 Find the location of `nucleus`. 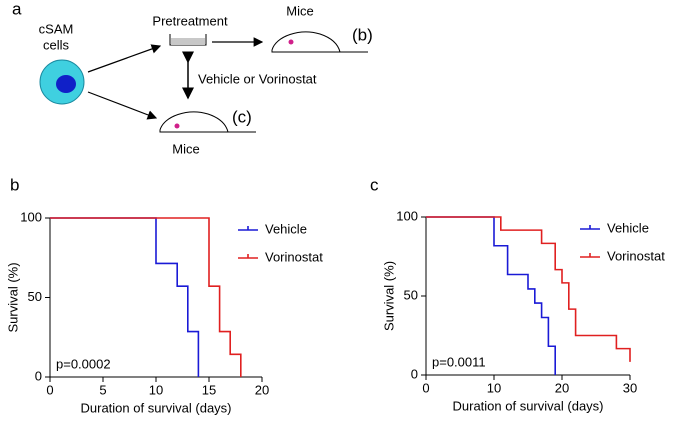

nucleus is located at coordinates (66, 84).